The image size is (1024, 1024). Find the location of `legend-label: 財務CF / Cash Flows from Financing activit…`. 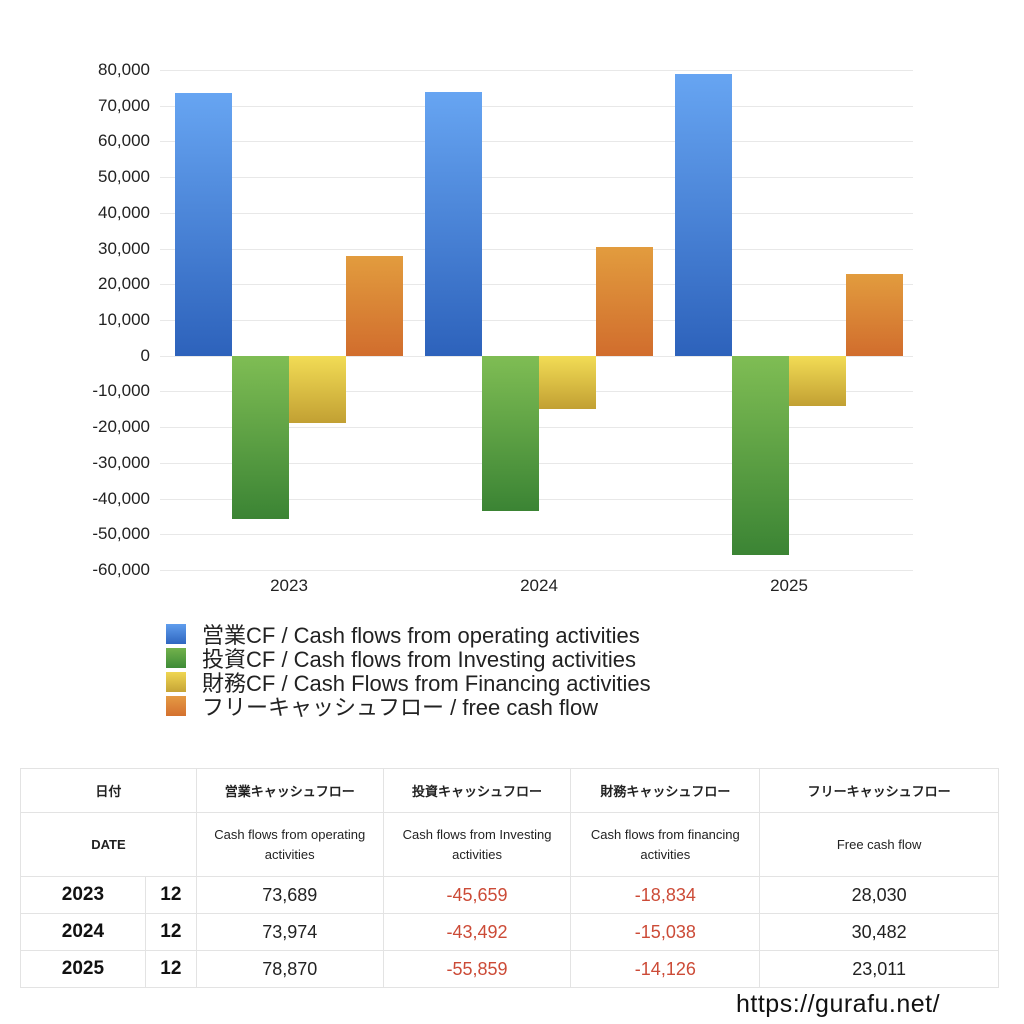

legend-label: 財務CF / Cash Flows from Financing activit… is located at coordinates (426, 683).